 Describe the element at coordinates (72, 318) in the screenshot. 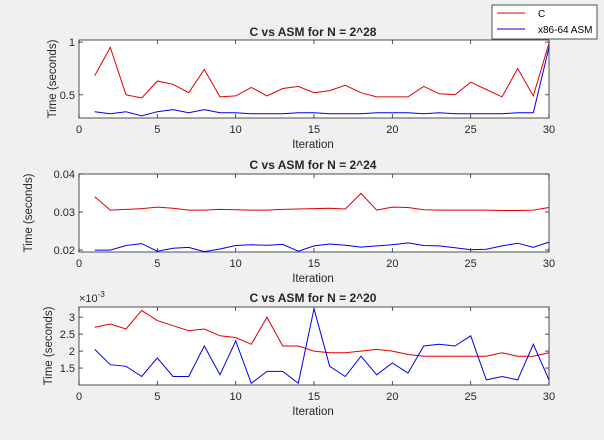

I see `y-tick-label: 3` at that location.